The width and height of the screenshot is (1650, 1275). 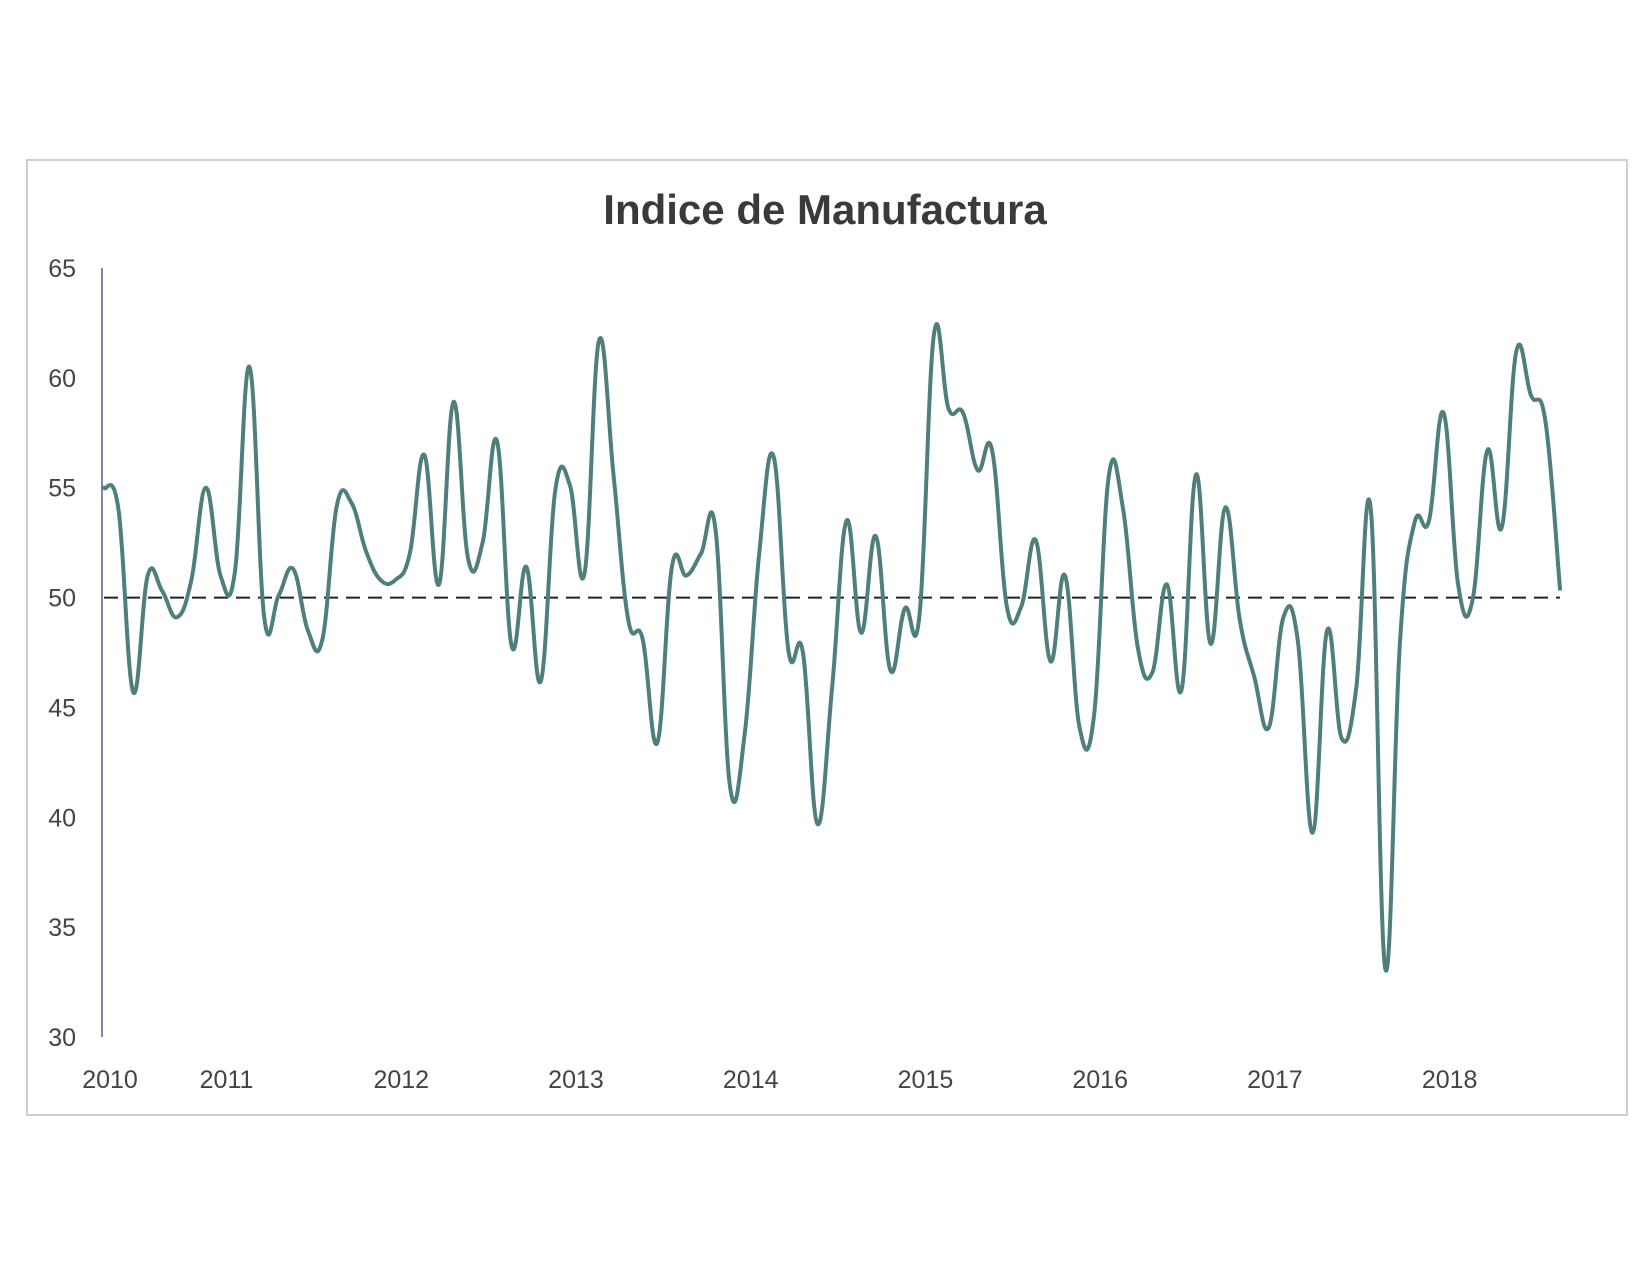 What do you see at coordinates (62, 708) in the screenshot?
I see `y-tick-label: 45` at bounding box center [62, 708].